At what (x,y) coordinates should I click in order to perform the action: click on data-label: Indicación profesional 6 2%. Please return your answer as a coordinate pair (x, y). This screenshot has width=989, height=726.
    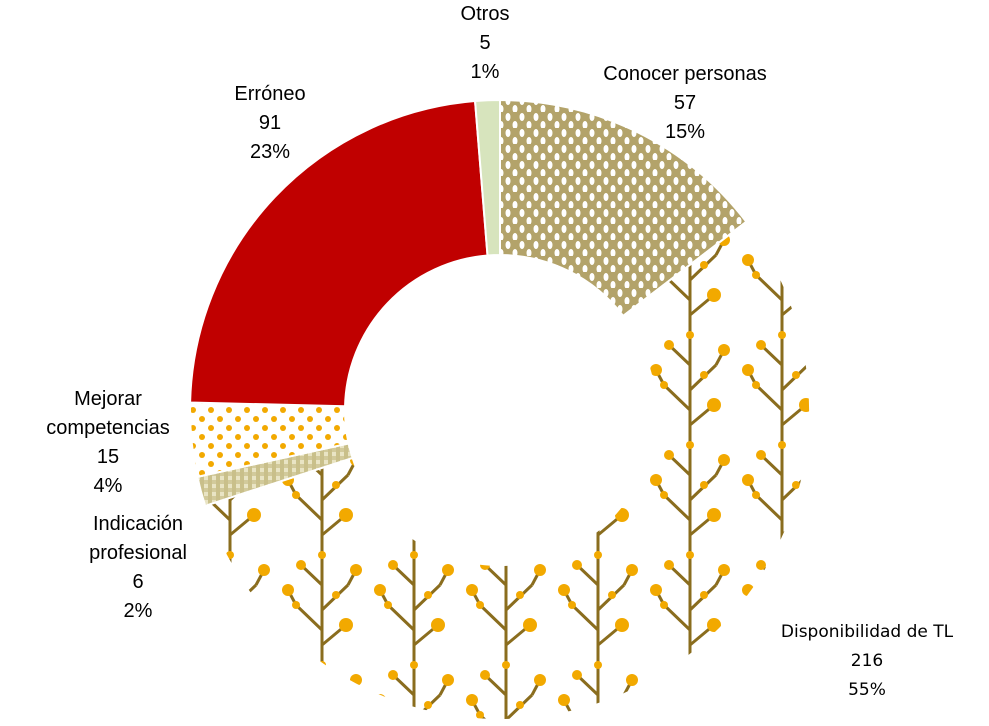
    Looking at the image, I should click on (138, 568).